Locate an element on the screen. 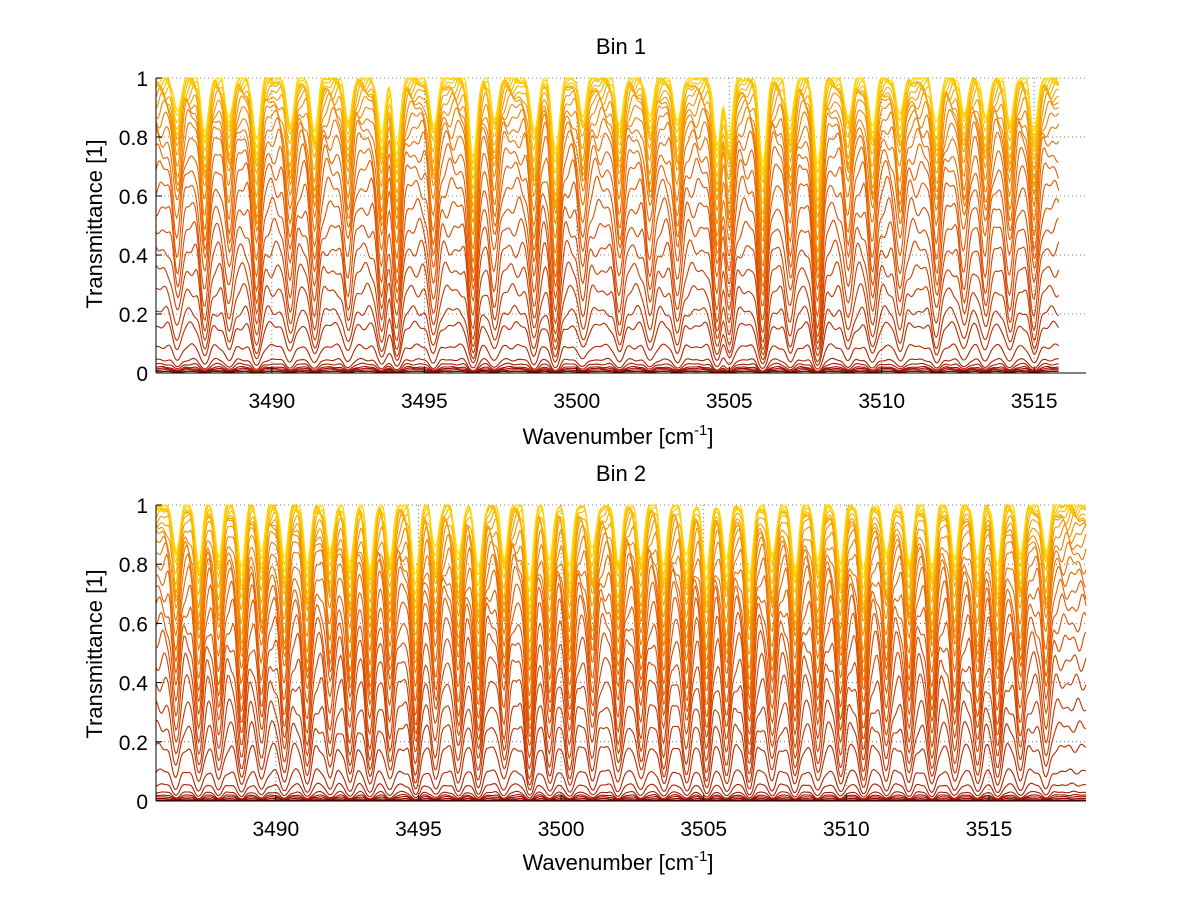 The height and width of the screenshot is (901, 1200). chart-title: Bin 2 is located at coordinates (621, 473).